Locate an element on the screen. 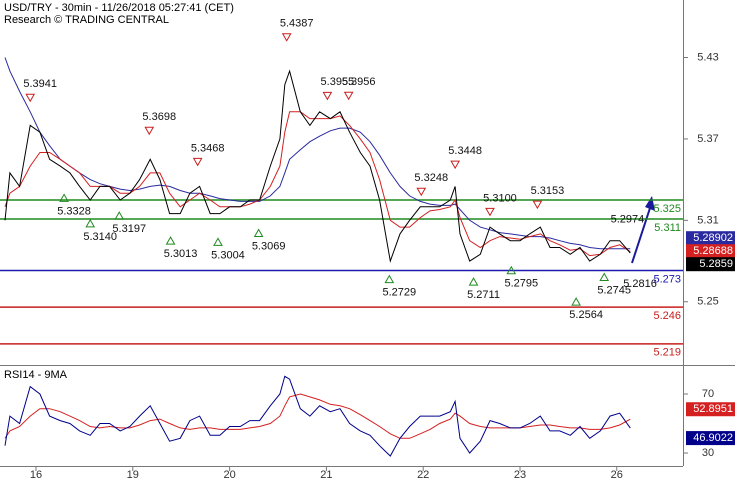 This screenshot has width=735, height=480. target-label: 5.2816 is located at coordinates (640, 284).